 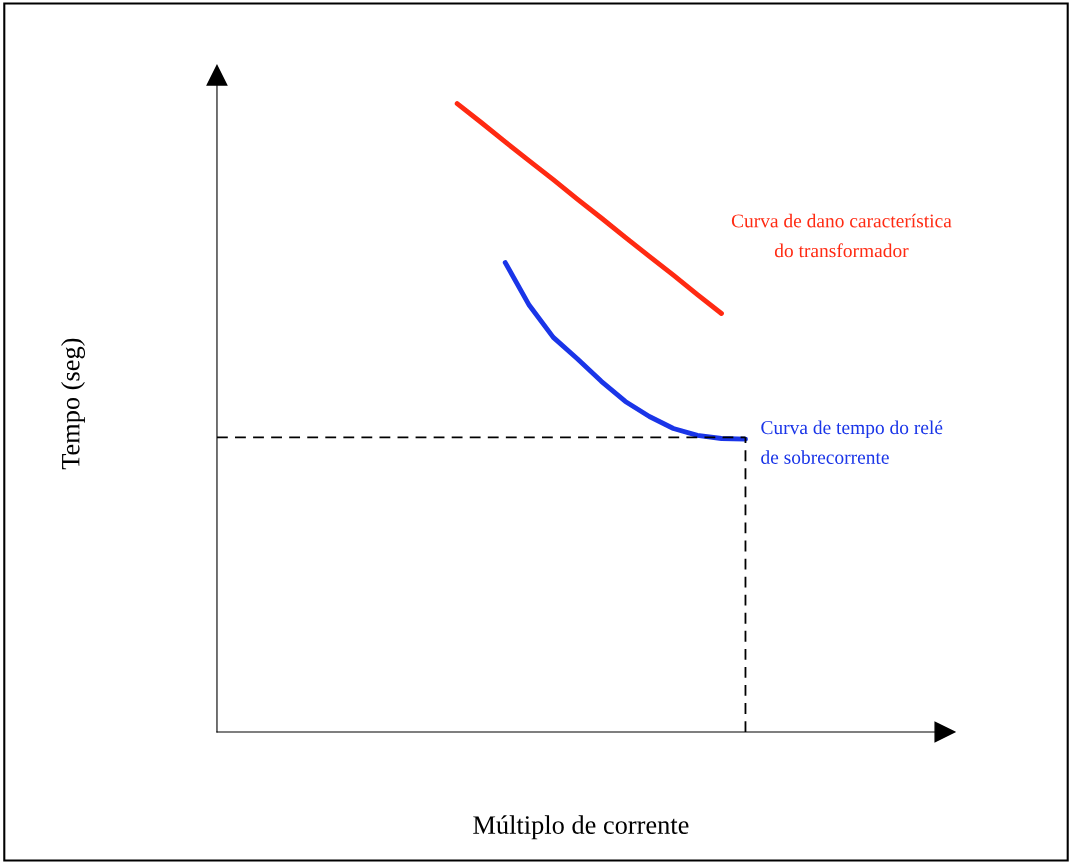 I want to click on text: Curva de dano característica do transformador, so click(x=841, y=235).